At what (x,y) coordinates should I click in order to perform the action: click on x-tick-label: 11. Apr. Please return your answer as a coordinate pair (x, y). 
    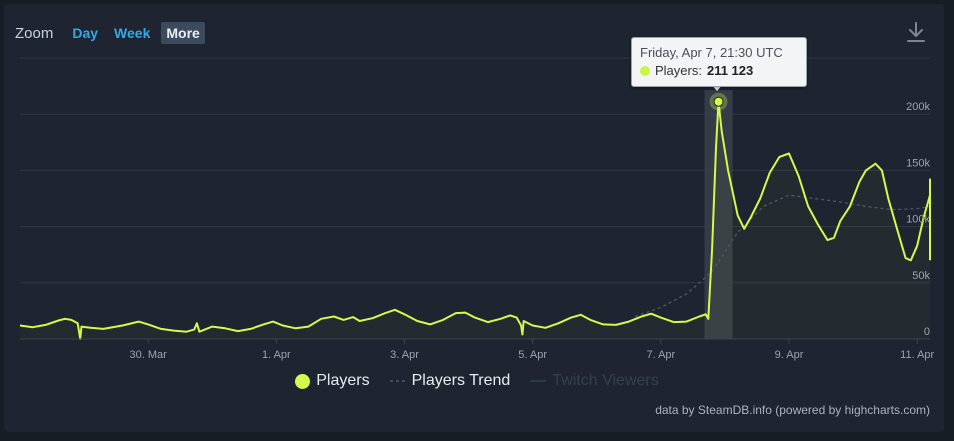
    Looking at the image, I should click on (917, 355).